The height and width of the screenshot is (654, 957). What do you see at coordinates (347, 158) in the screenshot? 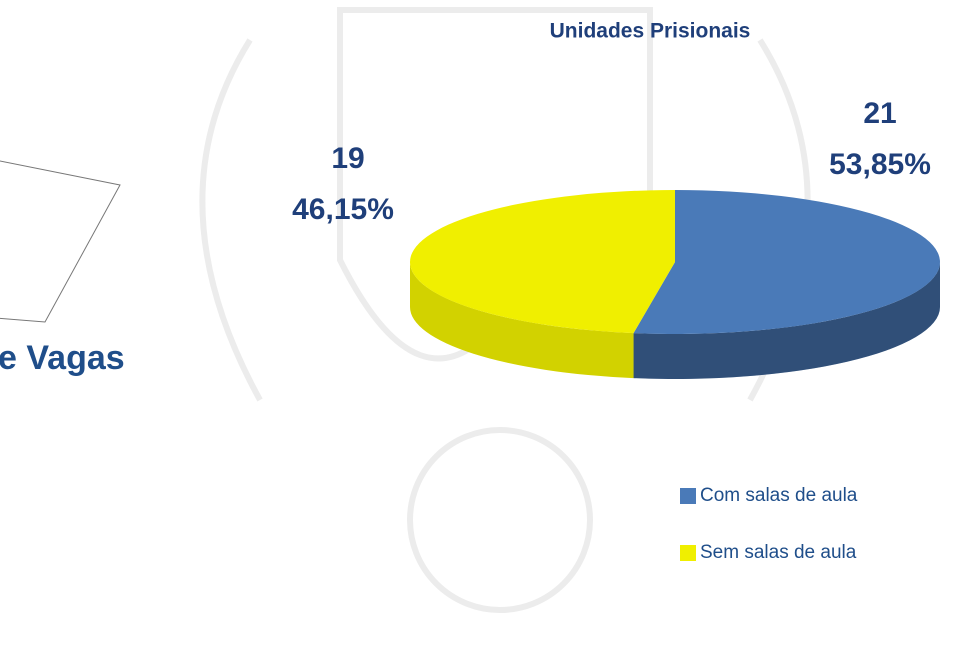
I see `data-label: 19` at bounding box center [347, 158].